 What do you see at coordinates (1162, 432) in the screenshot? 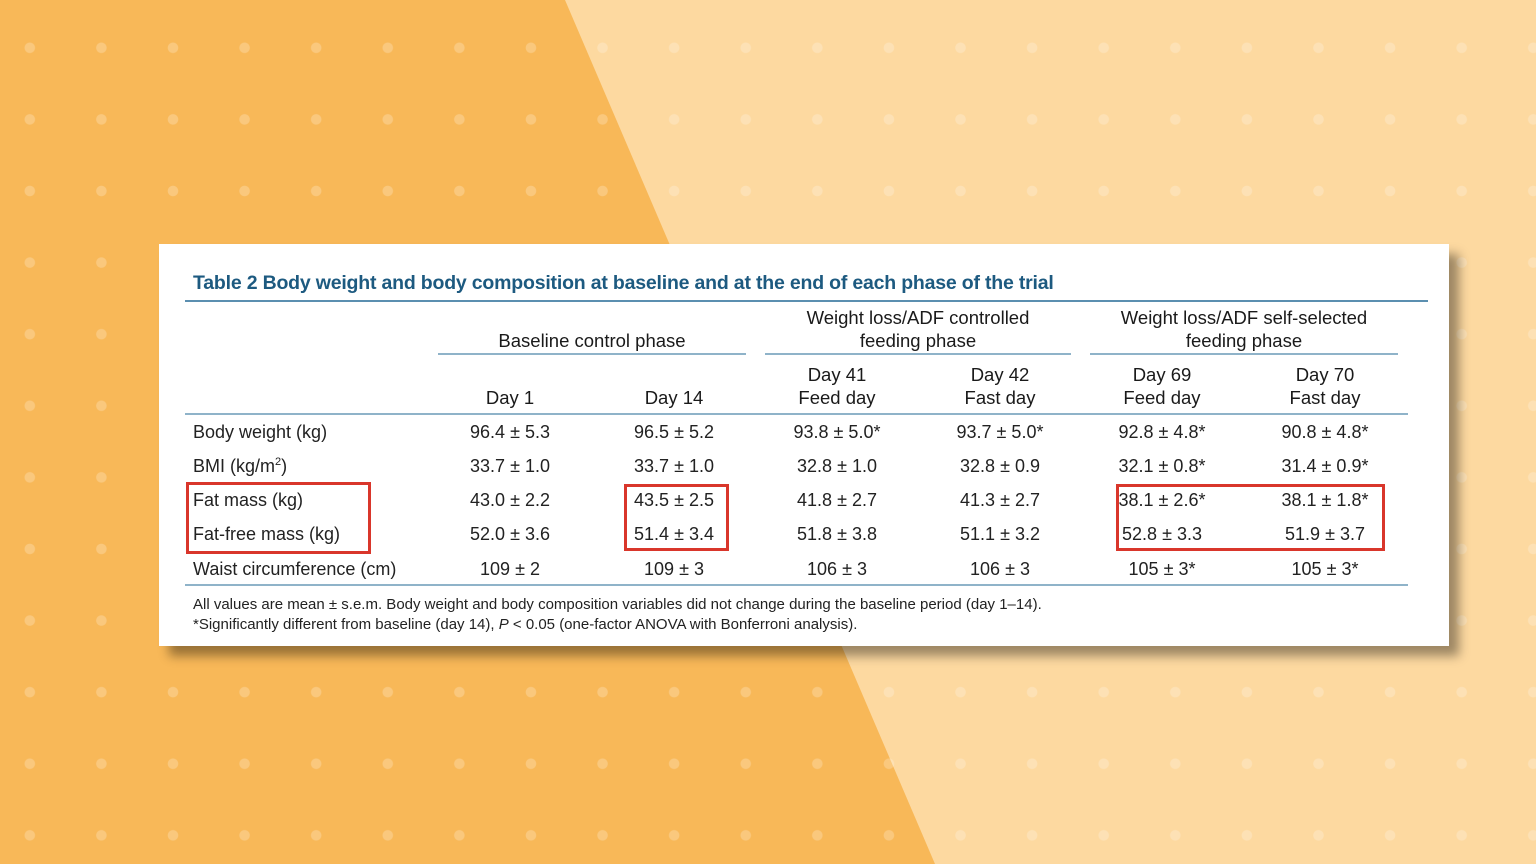
I see `table-cell: 92.8 ± 4.8*` at bounding box center [1162, 432].